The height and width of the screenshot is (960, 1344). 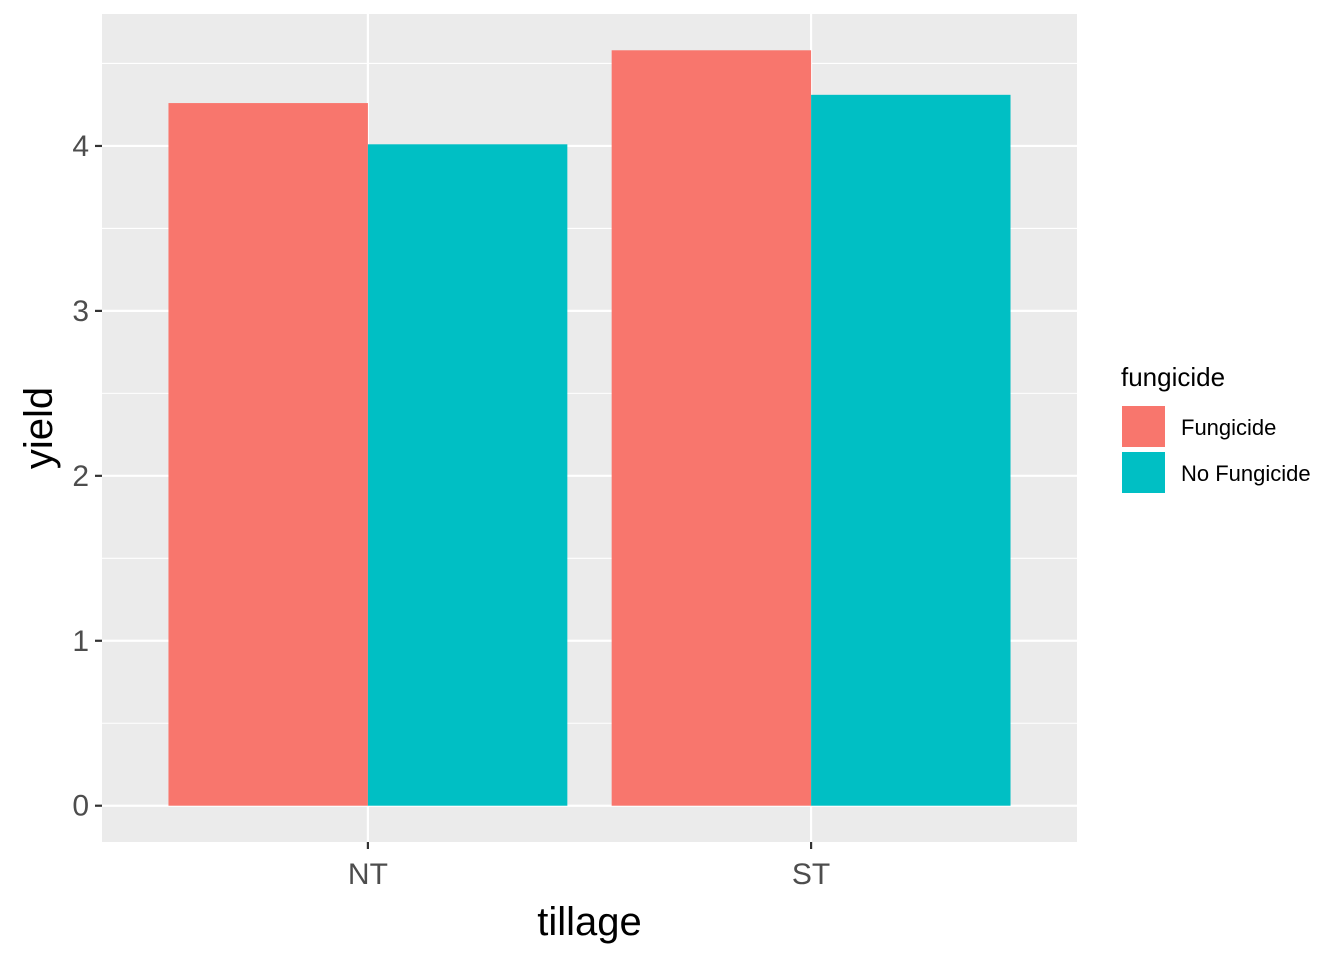 What do you see at coordinates (80, 311) in the screenshot?
I see `y-tick-label: 3` at bounding box center [80, 311].